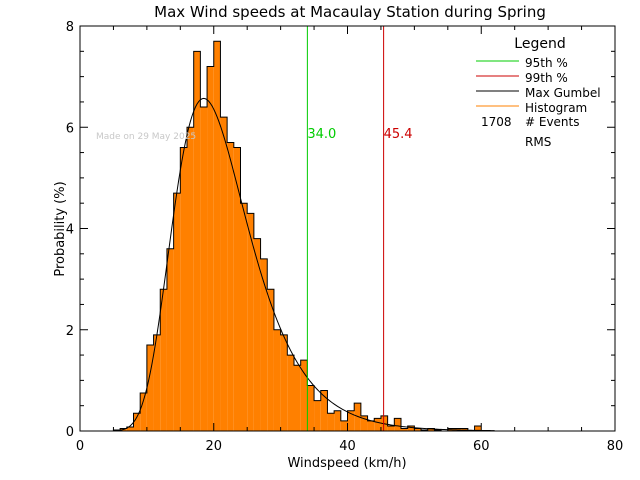  What do you see at coordinates (615, 446) in the screenshot?
I see `x-tick-label: 80` at bounding box center [615, 446].